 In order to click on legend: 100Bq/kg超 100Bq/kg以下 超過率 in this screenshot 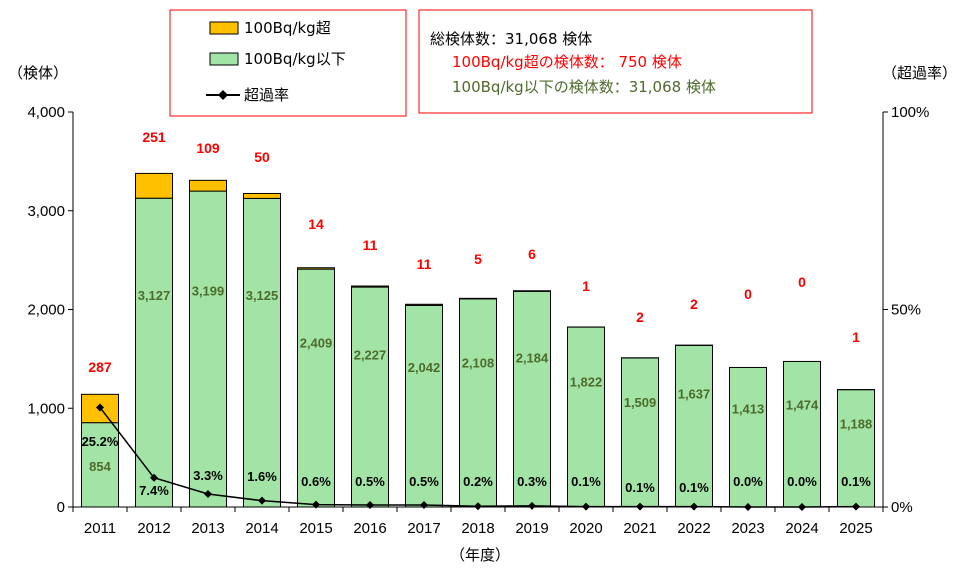, I will do `click(288, 63)`.